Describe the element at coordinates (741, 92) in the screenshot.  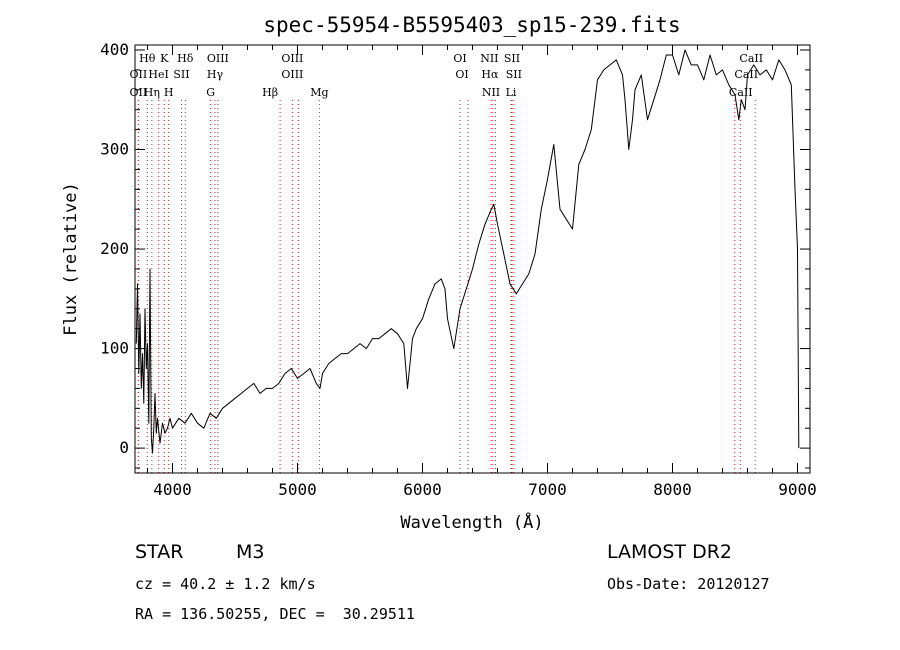
I see `marker-label-CaII-8498: CaII` at that location.